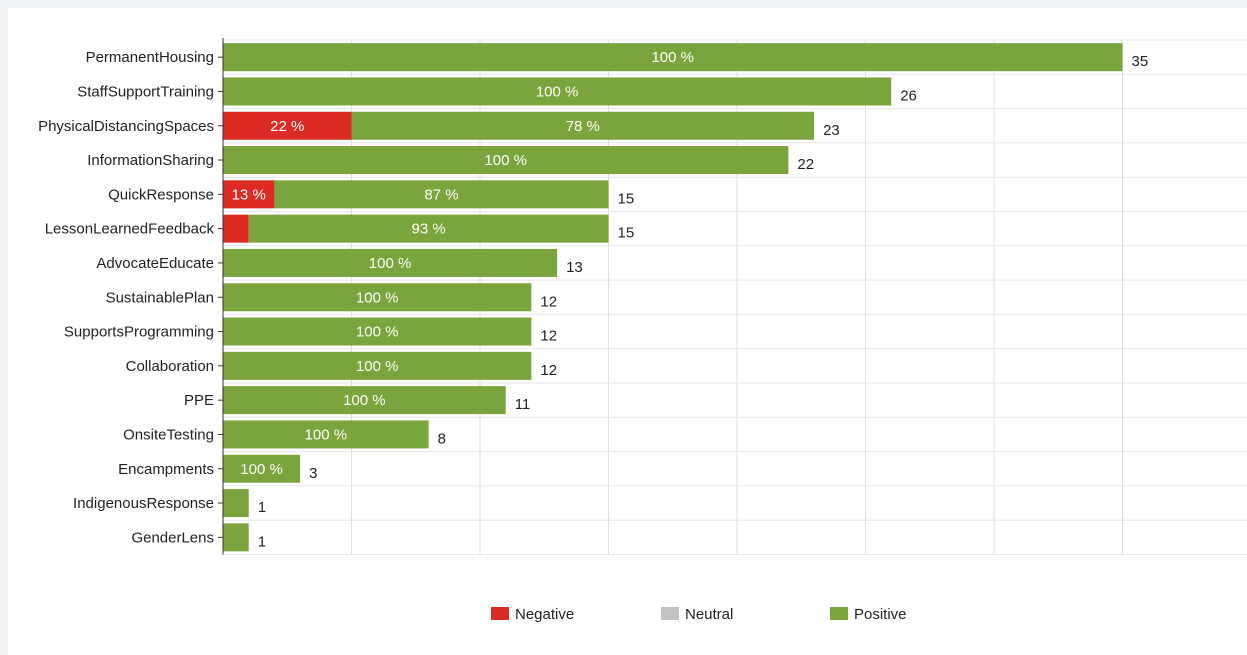  I want to click on bar-total-label: 35, so click(1140, 61).